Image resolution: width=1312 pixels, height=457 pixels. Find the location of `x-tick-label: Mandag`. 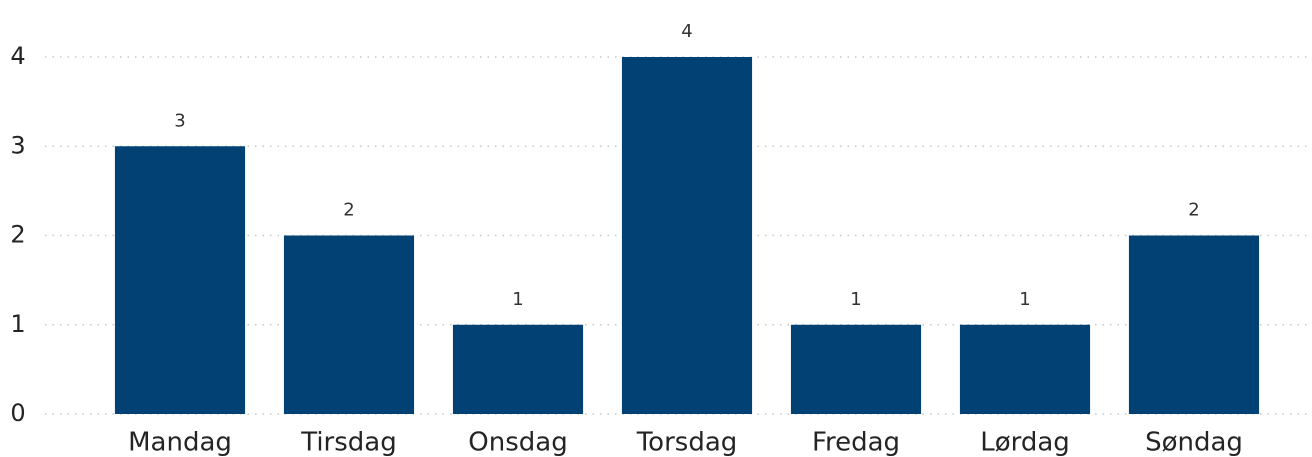

x-tick-label: Mandag is located at coordinates (180, 442).